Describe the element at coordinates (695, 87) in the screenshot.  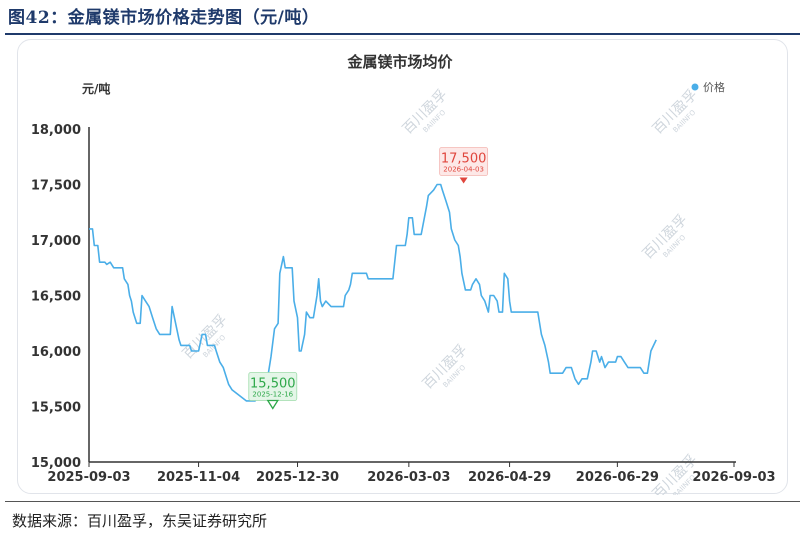
I see `legend-marker` at that location.